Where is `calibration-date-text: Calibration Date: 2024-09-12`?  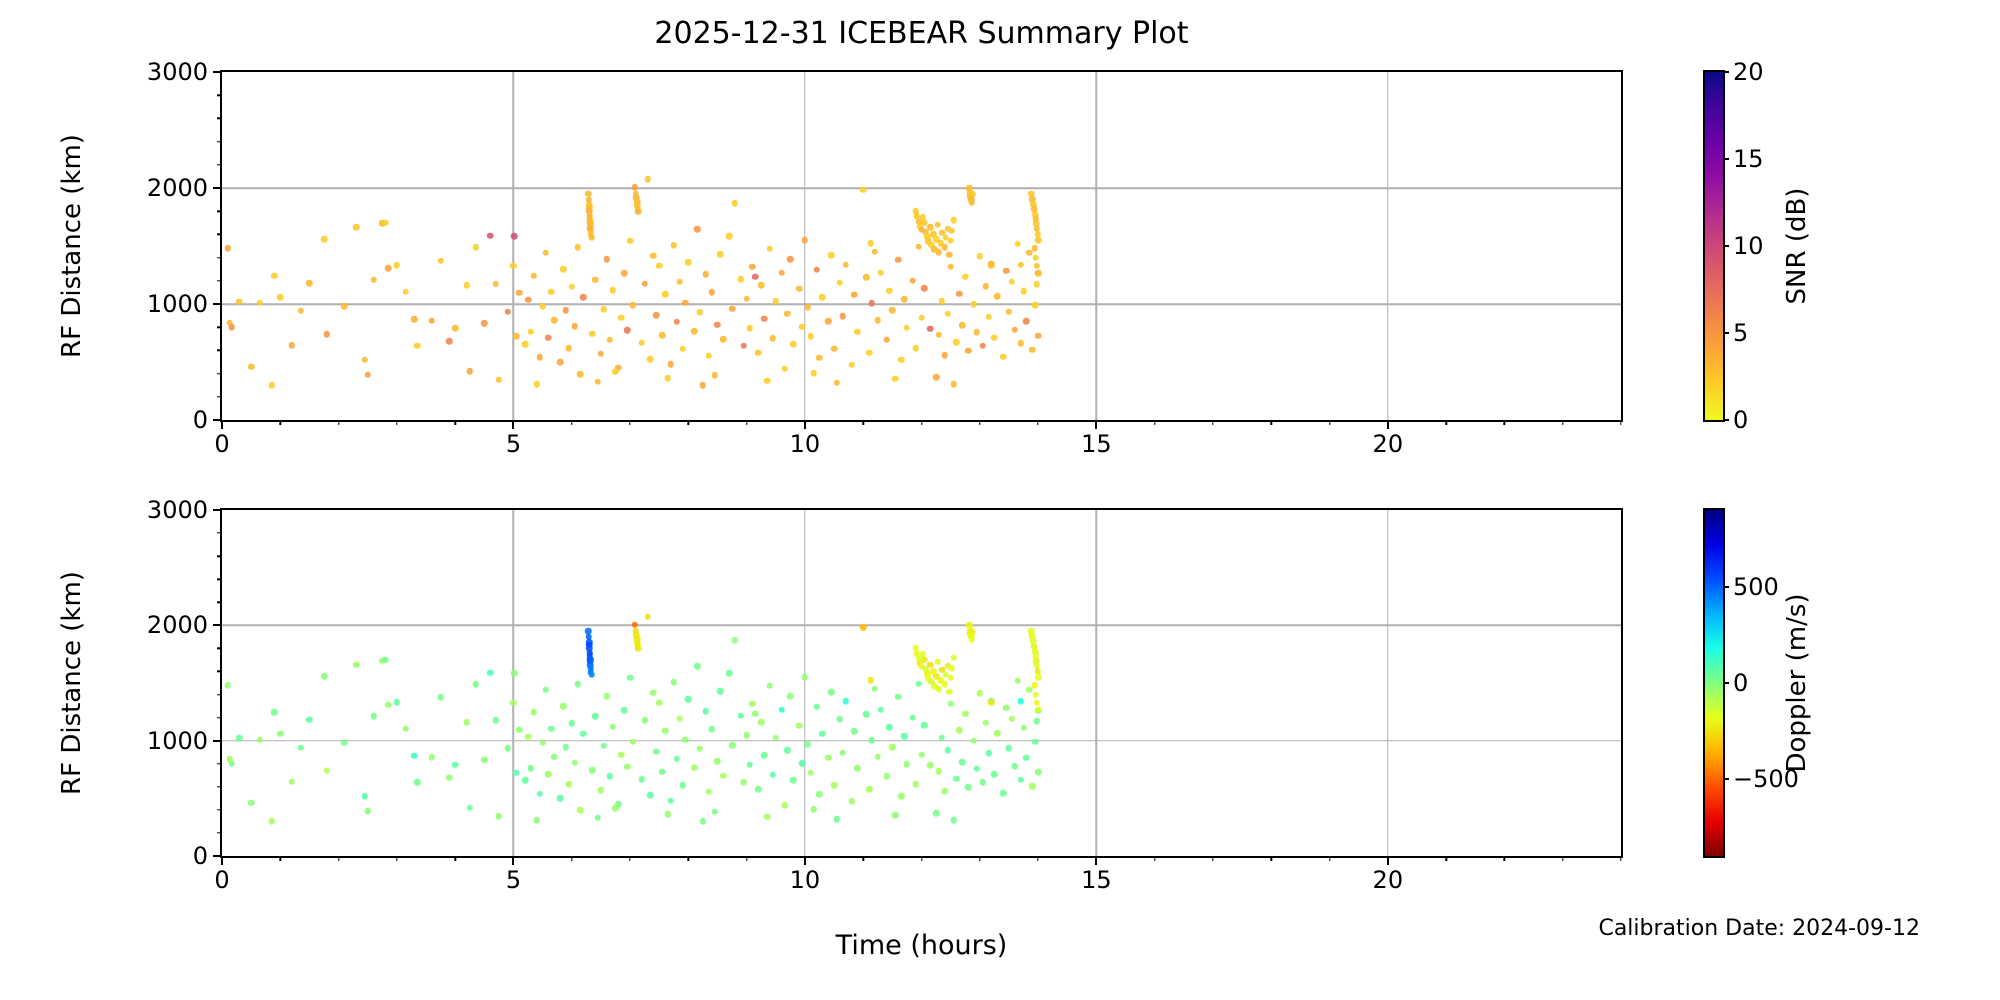
calibration-date-text: Calibration Date: 2024-09-12 is located at coordinates (1759, 928).